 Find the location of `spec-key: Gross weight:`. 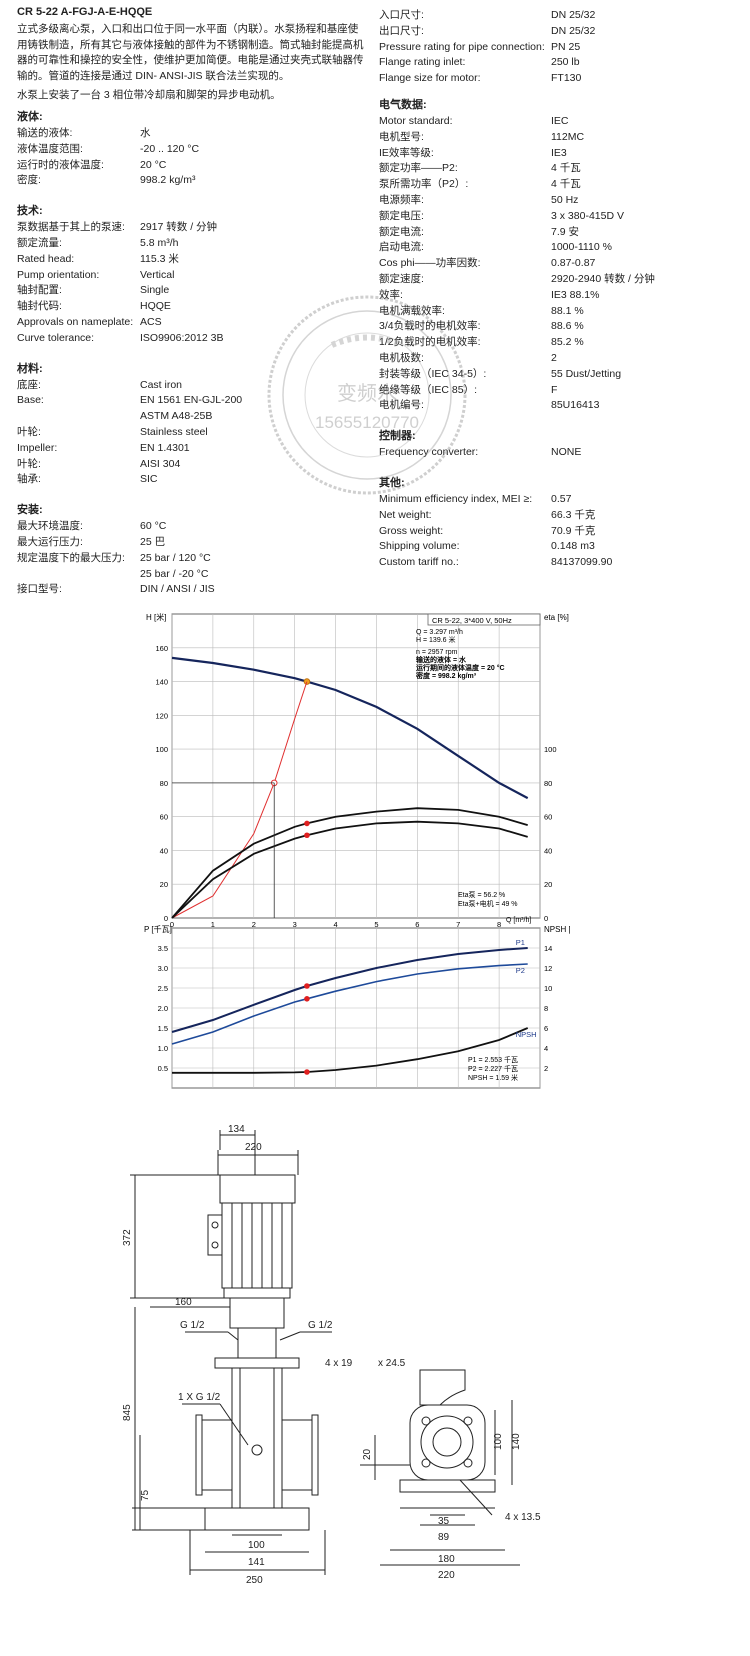

spec-key: Gross weight: is located at coordinates (411, 530).